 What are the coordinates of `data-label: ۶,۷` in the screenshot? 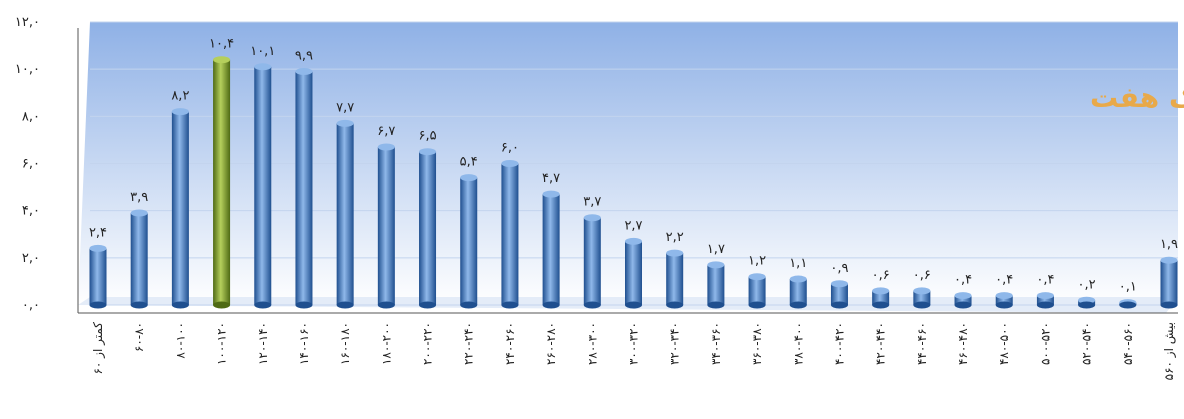 It's located at (386, 131).